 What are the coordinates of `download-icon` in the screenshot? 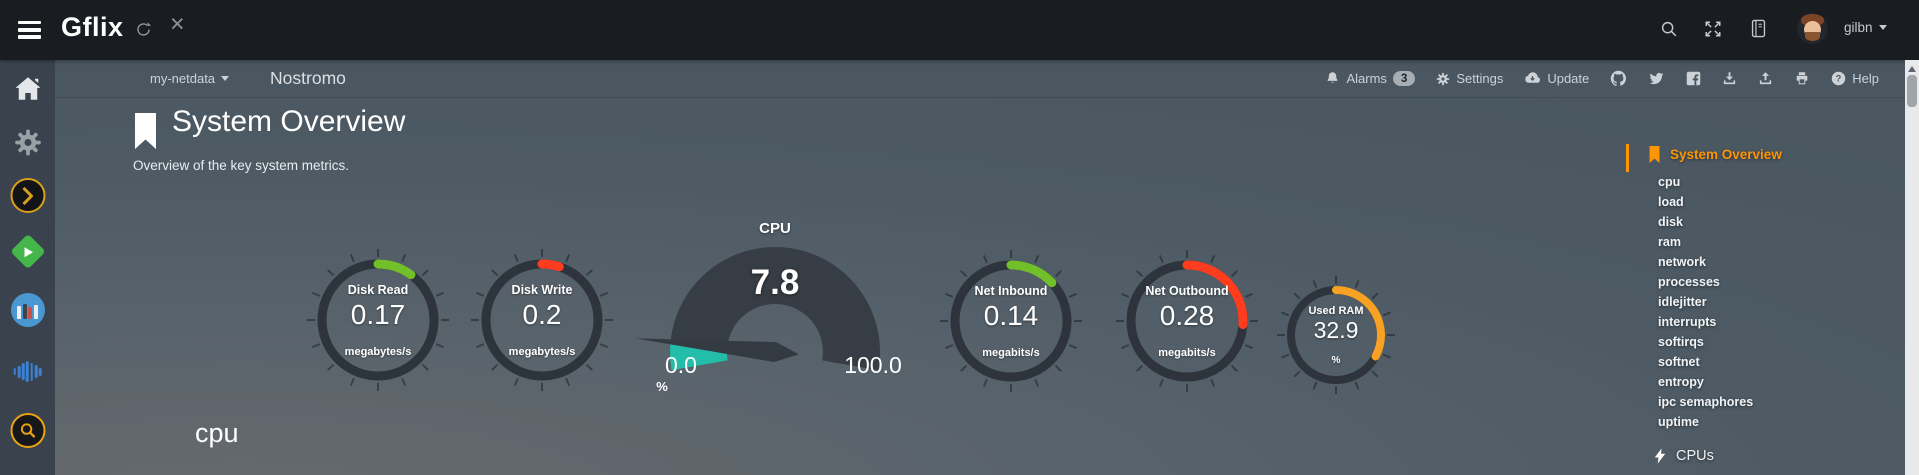 It's located at (1730, 78).